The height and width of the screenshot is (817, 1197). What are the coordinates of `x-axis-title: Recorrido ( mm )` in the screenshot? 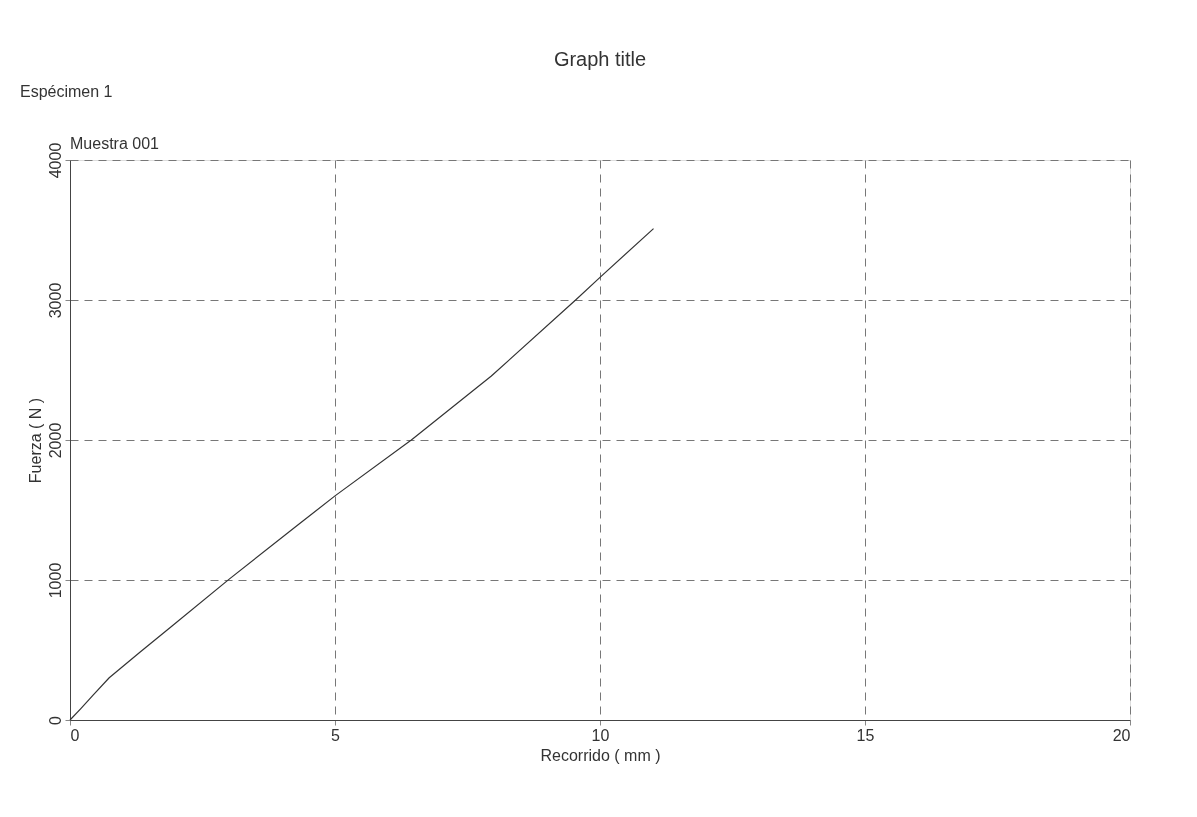 It's located at (600, 755).